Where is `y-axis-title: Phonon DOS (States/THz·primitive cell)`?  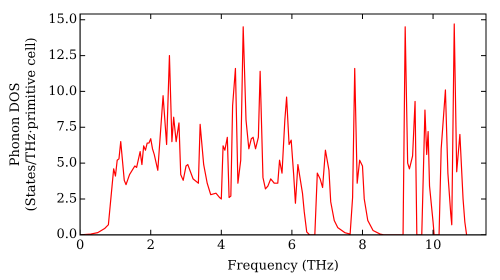
y-axis-title: Phonon DOS (States/THz·primitive cell) is located at coordinates (23, 124).